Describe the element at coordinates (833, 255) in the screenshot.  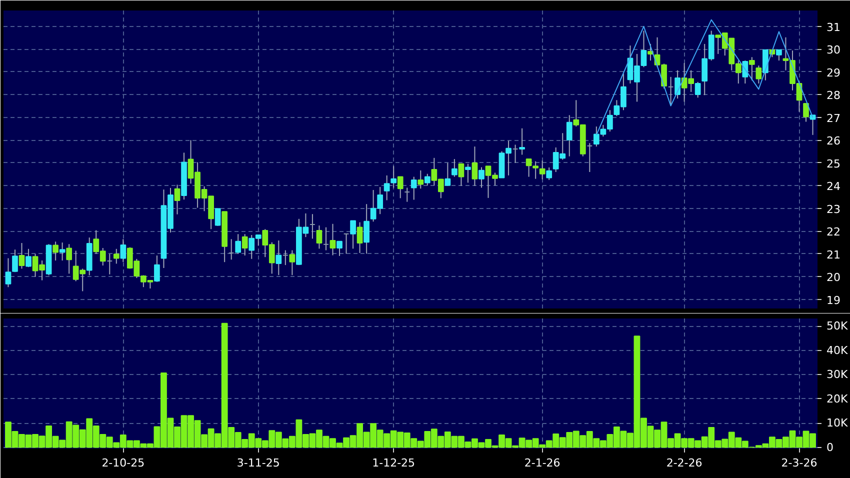
I see `y-tick-label: 21` at that location.